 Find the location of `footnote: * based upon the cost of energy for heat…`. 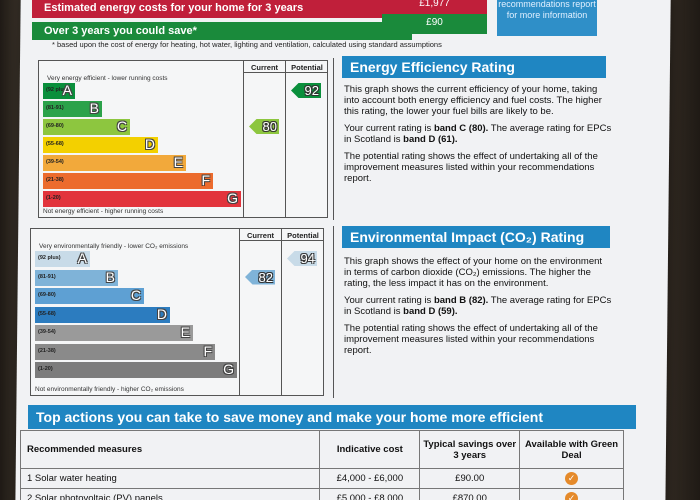

footnote: * based upon the cost of energy for heat… is located at coordinates (247, 44).